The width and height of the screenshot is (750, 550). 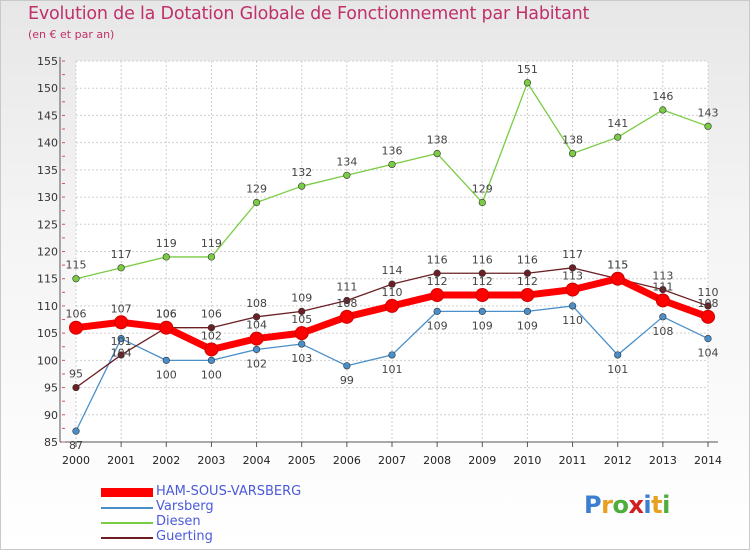 I want to click on y-tick-label: 110, so click(x=47, y=306).